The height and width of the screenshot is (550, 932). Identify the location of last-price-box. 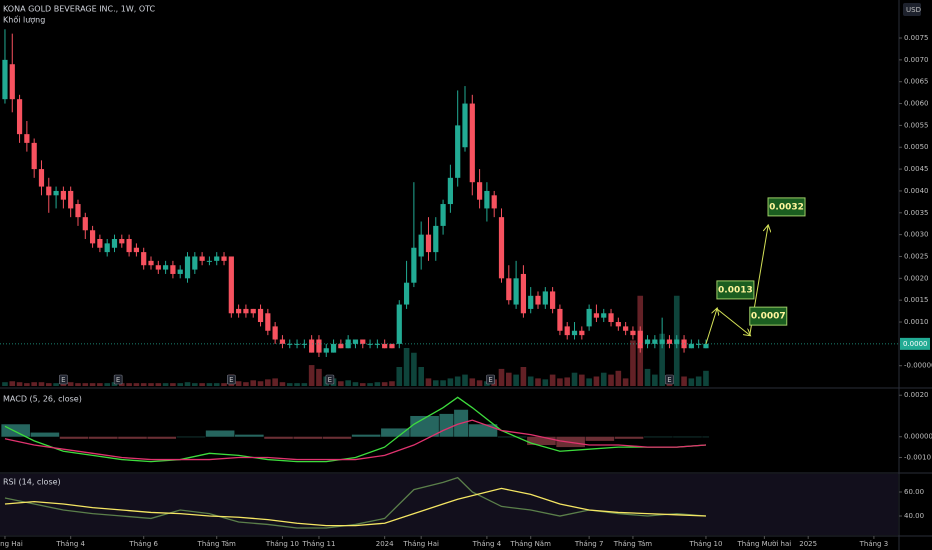
(915, 343).